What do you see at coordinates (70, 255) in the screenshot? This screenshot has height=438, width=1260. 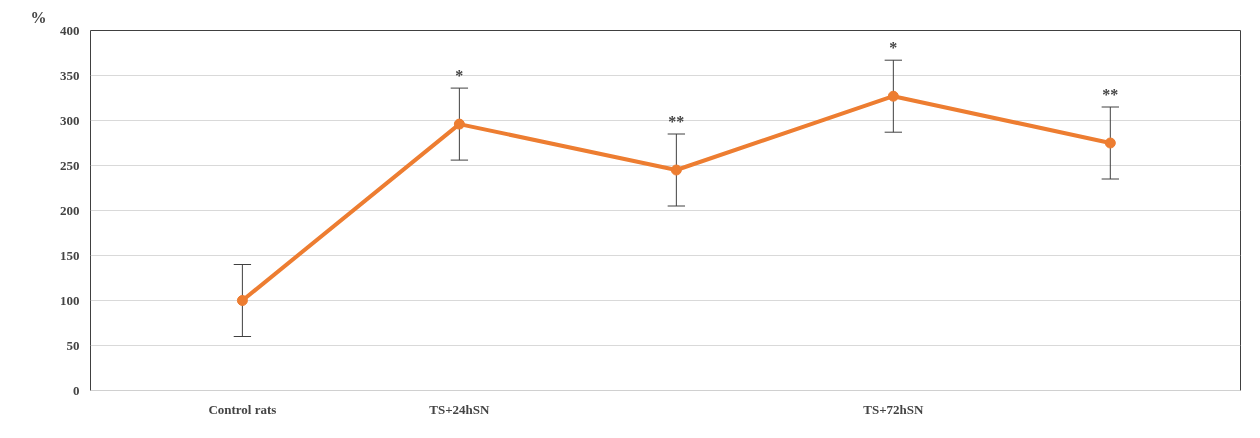 I see `y-tick-label: 150` at bounding box center [70, 255].